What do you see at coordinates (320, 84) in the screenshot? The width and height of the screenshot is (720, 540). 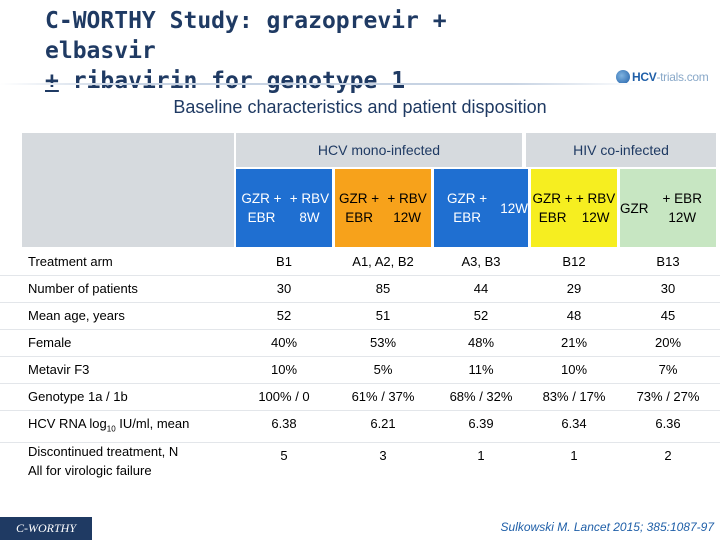 I see `title-divider` at bounding box center [320, 84].